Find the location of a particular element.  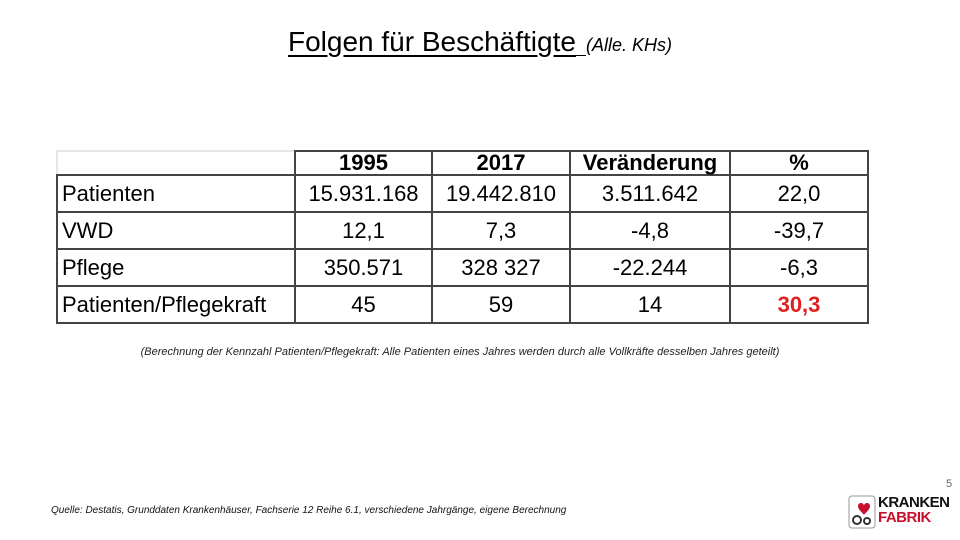

header-cell-2017: 2017 is located at coordinates (501, 163).